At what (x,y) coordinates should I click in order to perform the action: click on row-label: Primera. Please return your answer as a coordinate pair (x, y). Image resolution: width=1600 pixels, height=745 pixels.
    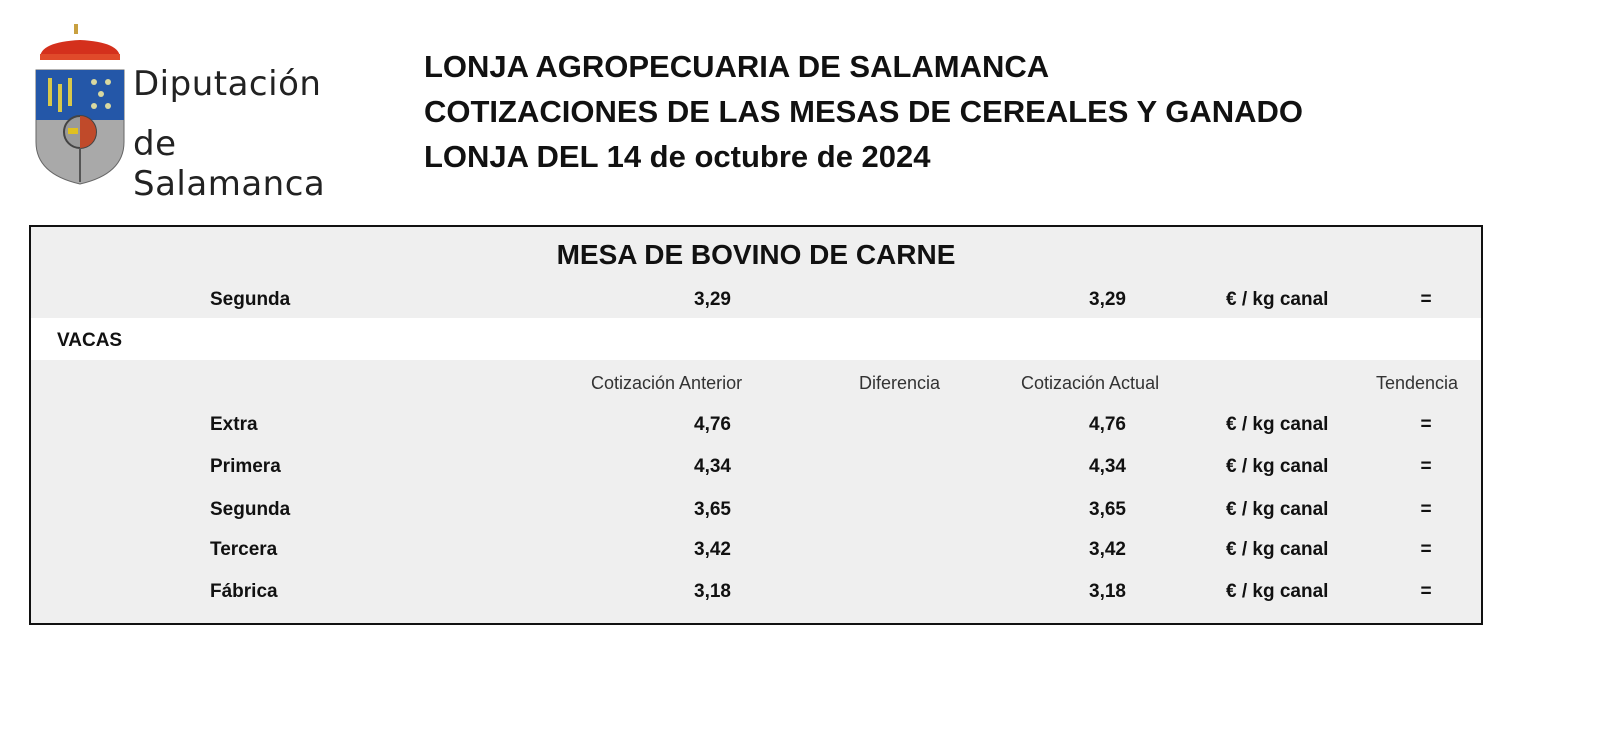
    Looking at the image, I should click on (245, 466).